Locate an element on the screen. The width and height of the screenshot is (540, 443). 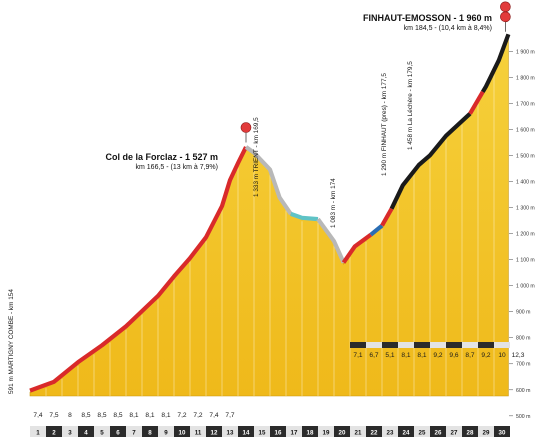
gradient-label: 7,1 is located at coordinates (357, 355).